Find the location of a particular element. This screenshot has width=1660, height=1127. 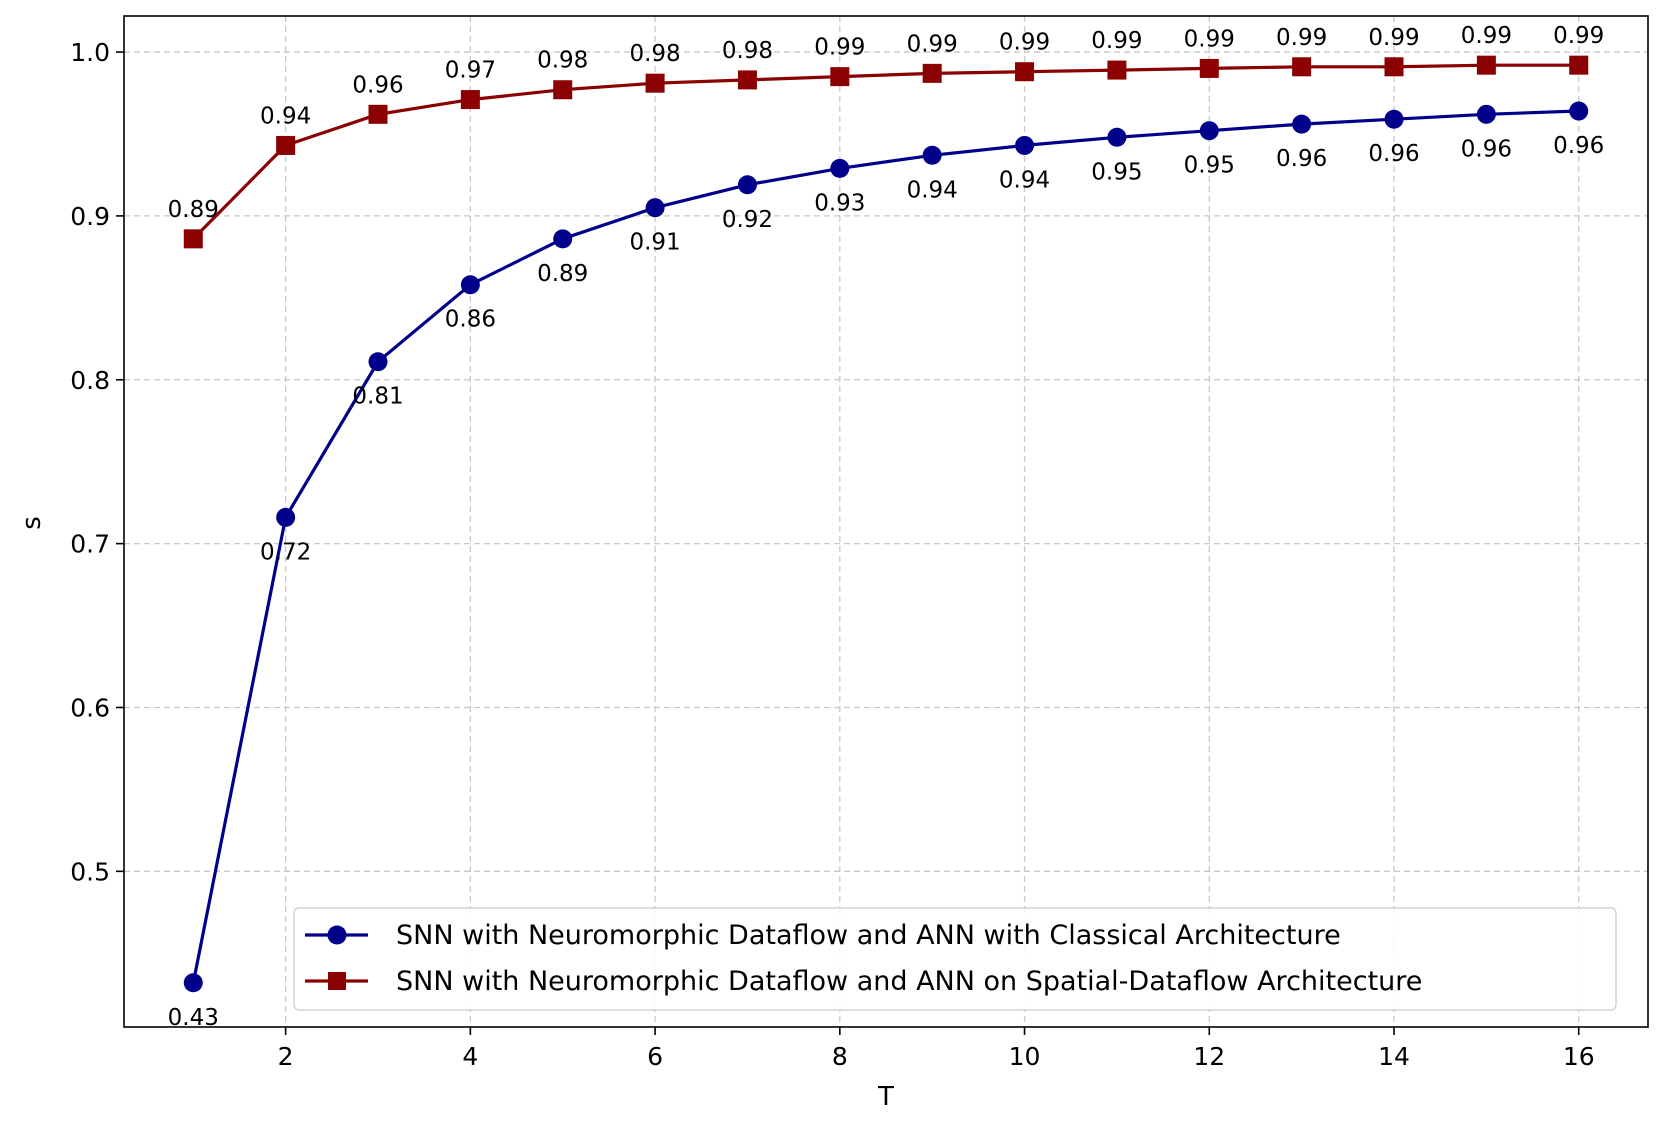

y-tick-label: 0.6 is located at coordinates (90, 707).